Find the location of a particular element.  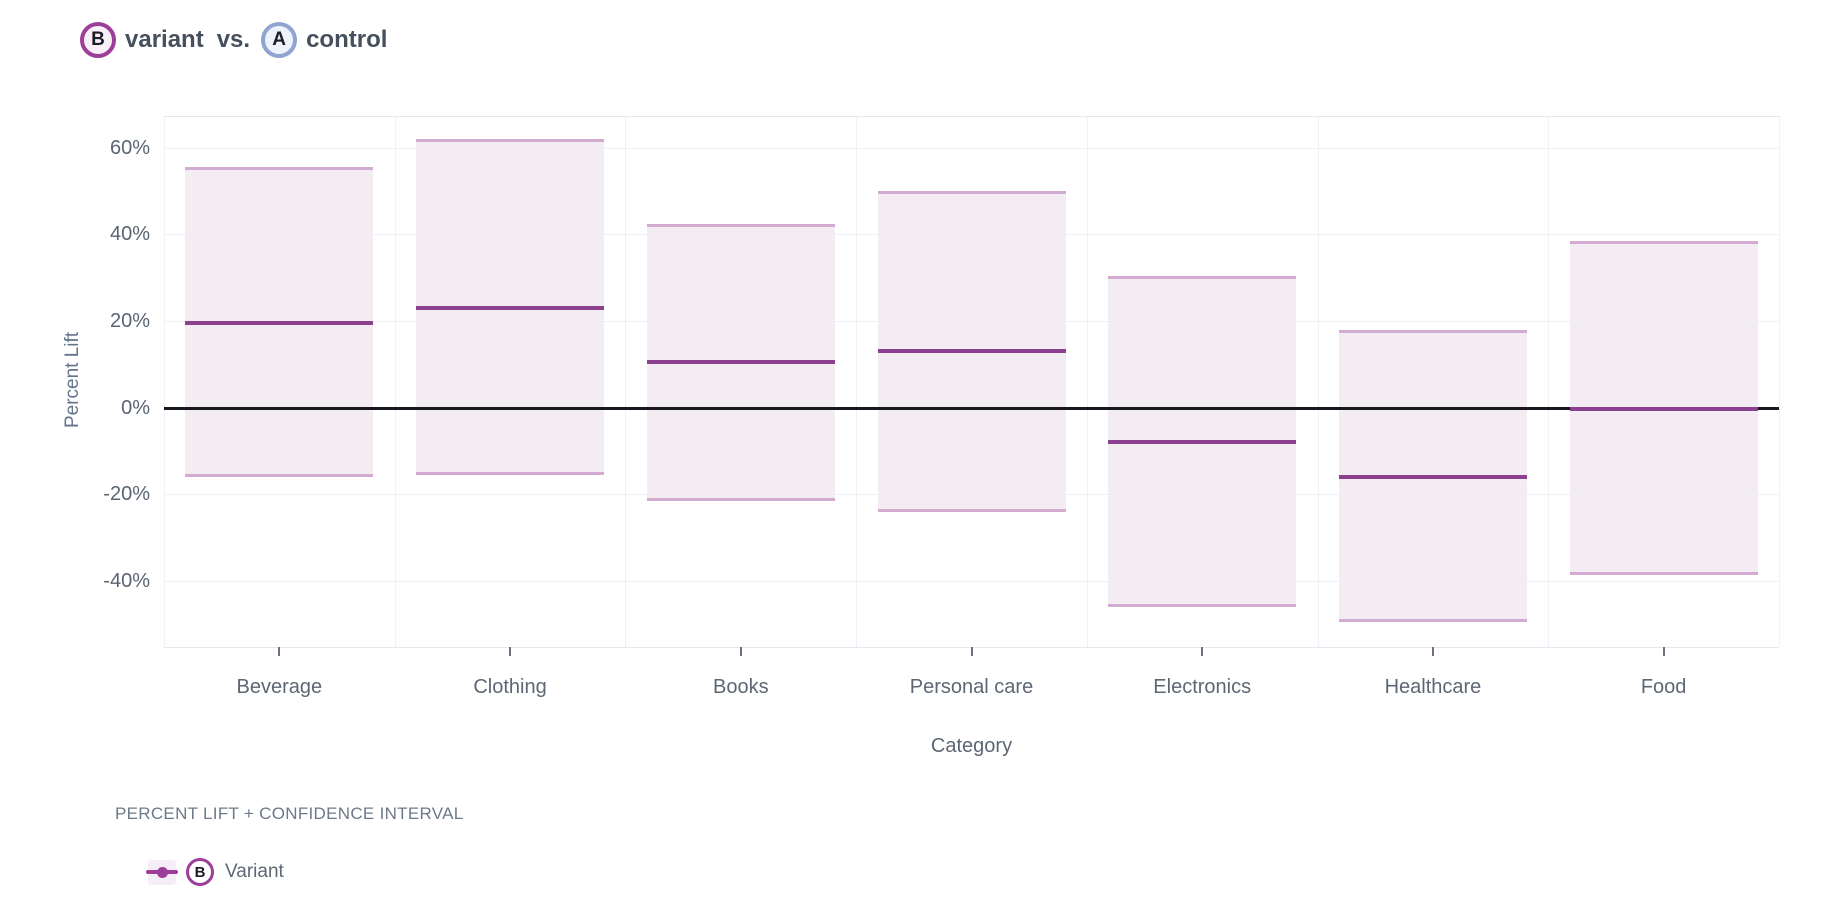

lift-line-healthcare is located at coordinates (1432, 477).